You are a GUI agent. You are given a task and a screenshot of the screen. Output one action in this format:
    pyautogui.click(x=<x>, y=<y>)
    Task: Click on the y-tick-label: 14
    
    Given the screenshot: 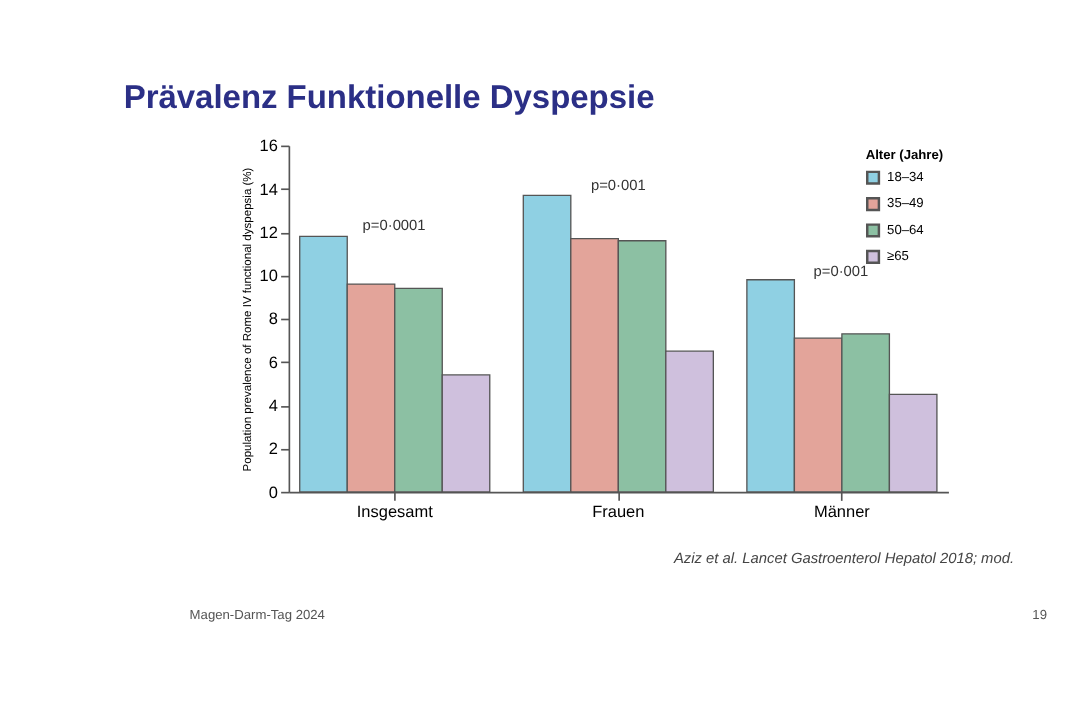 What is the action you would take?
    pyautogui.click(x=269, y=189)
    